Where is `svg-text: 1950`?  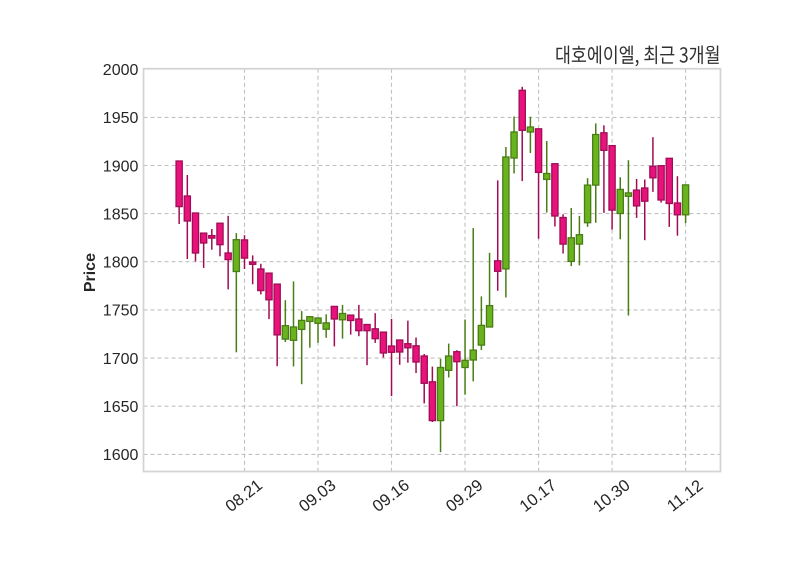
svg-text: 1950 is located at coordinates (121, 118).